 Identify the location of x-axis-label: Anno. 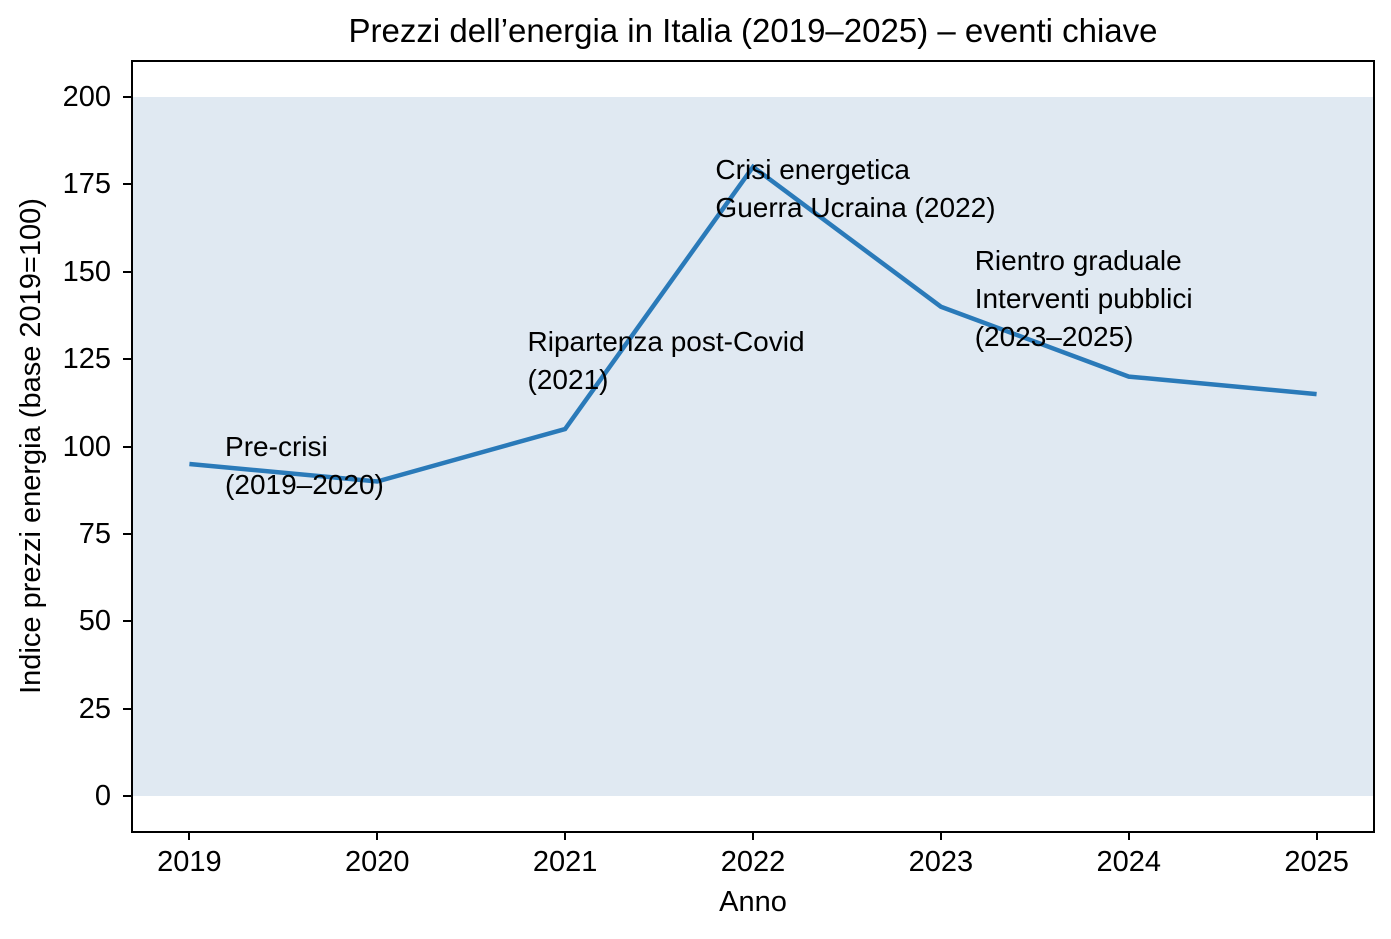
(753, 902).